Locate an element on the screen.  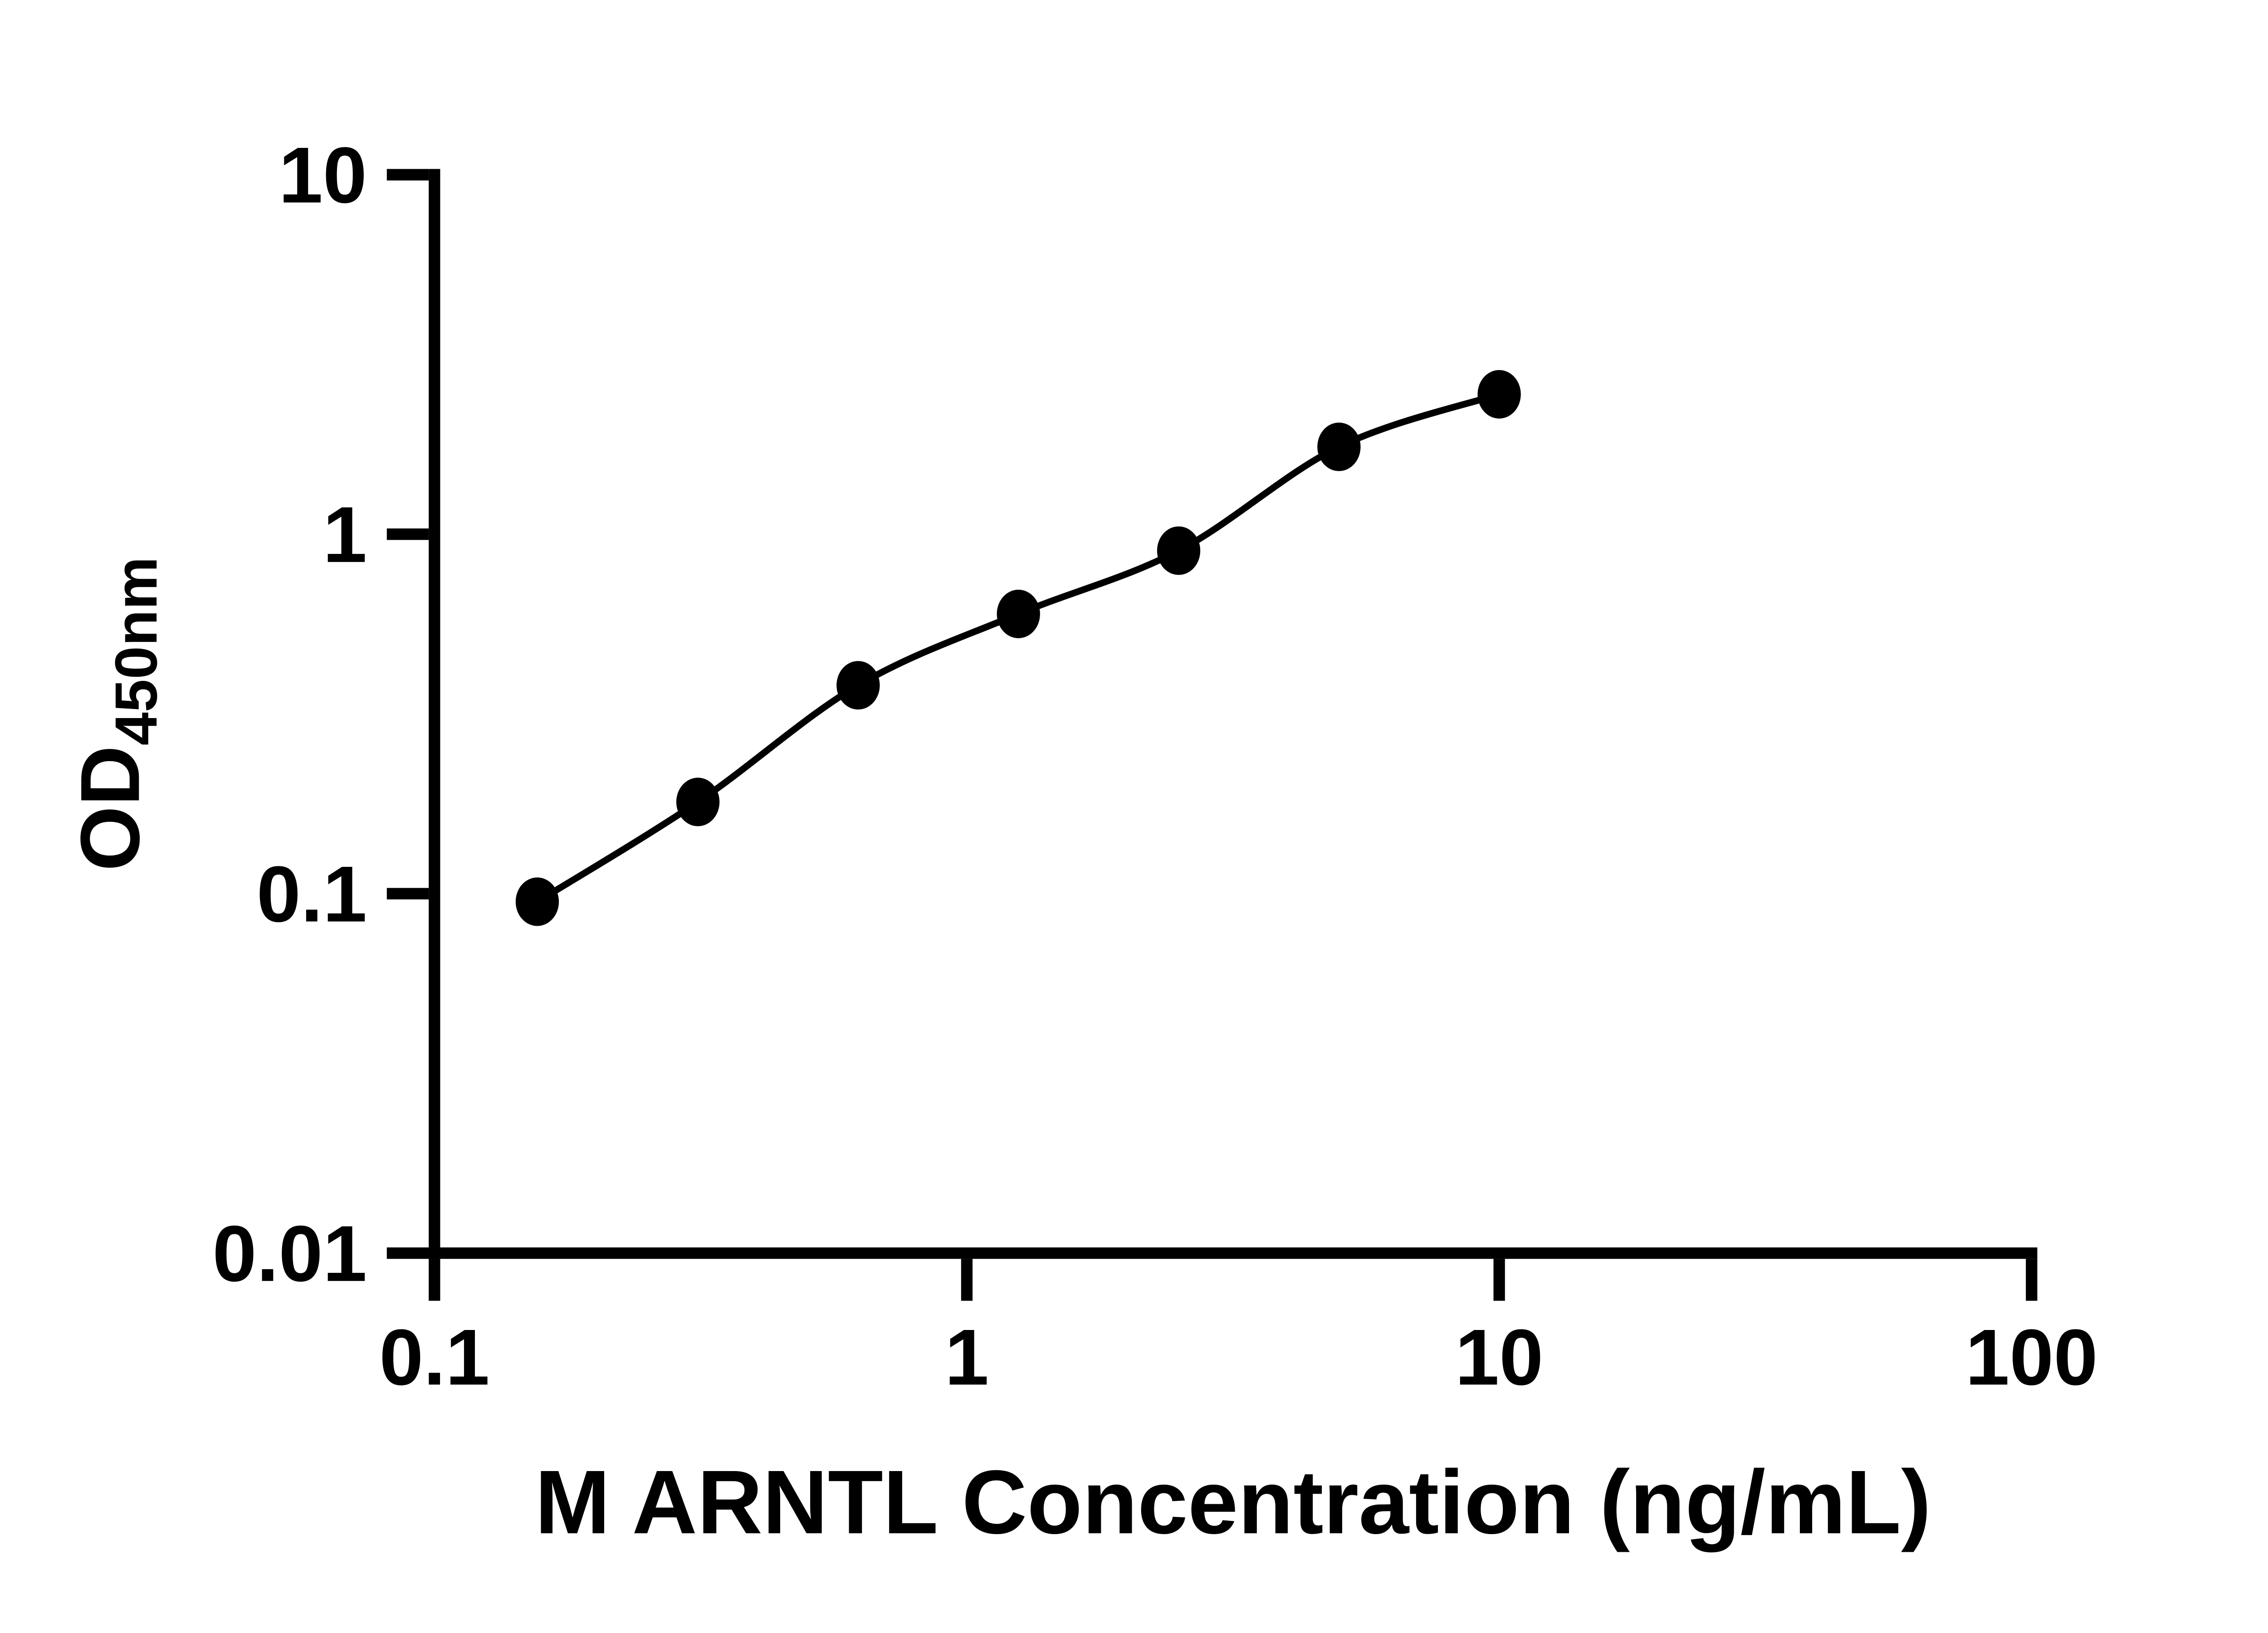
y-axis-title: OD450nm is located at coordinates (116, 714).